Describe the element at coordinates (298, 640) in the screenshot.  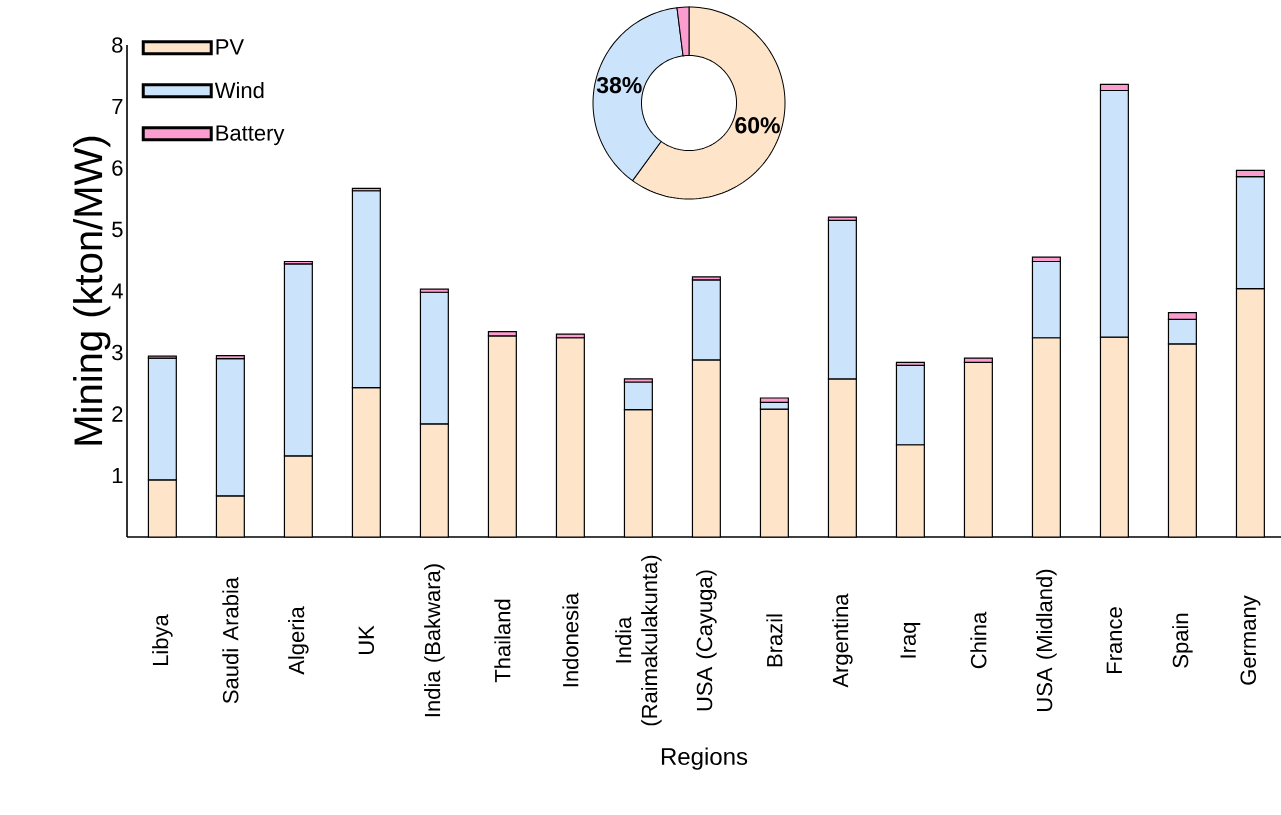
I see `x-tick-label: Algeria` at that location.